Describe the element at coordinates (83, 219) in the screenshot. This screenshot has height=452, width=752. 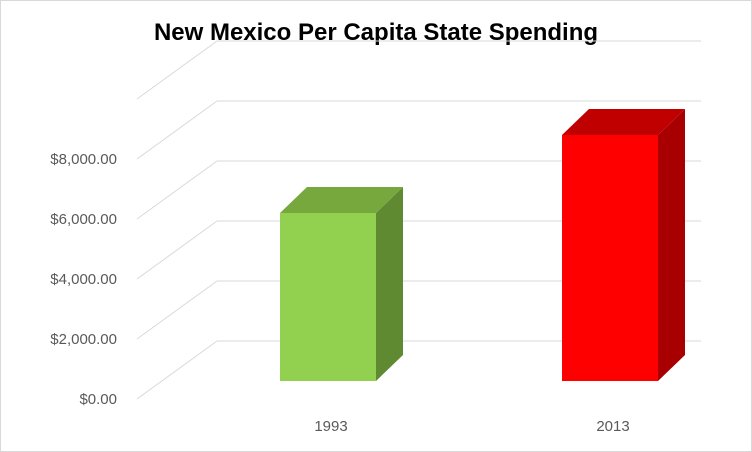
I see `y-tick-label: $6,000.00` at that location.